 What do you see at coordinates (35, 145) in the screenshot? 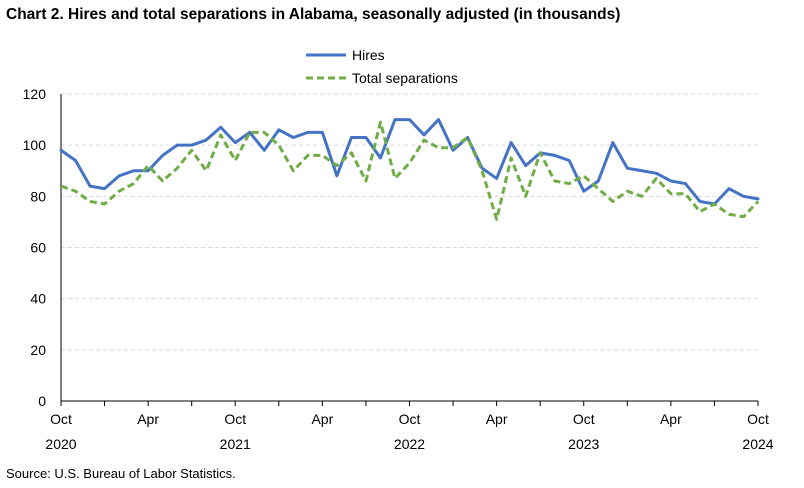
I see `y-tick-label-100: 100` at bounding box center [35, 145].